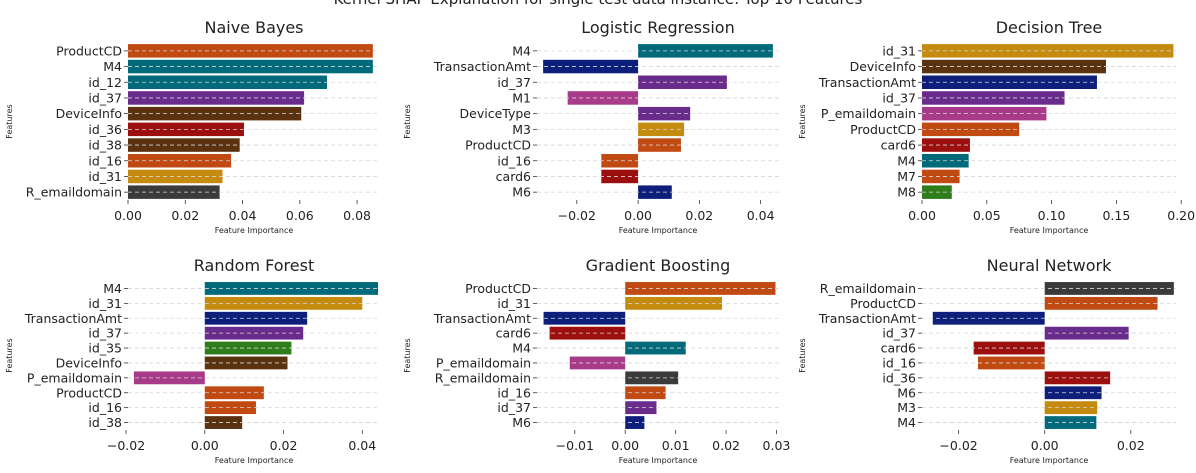 This screenshot has height=473, width=1196. What do you see at coordinates (575, 445) in the screenshot?
I see `x-tick-label: −0.01` at bounding box center [575, 445].